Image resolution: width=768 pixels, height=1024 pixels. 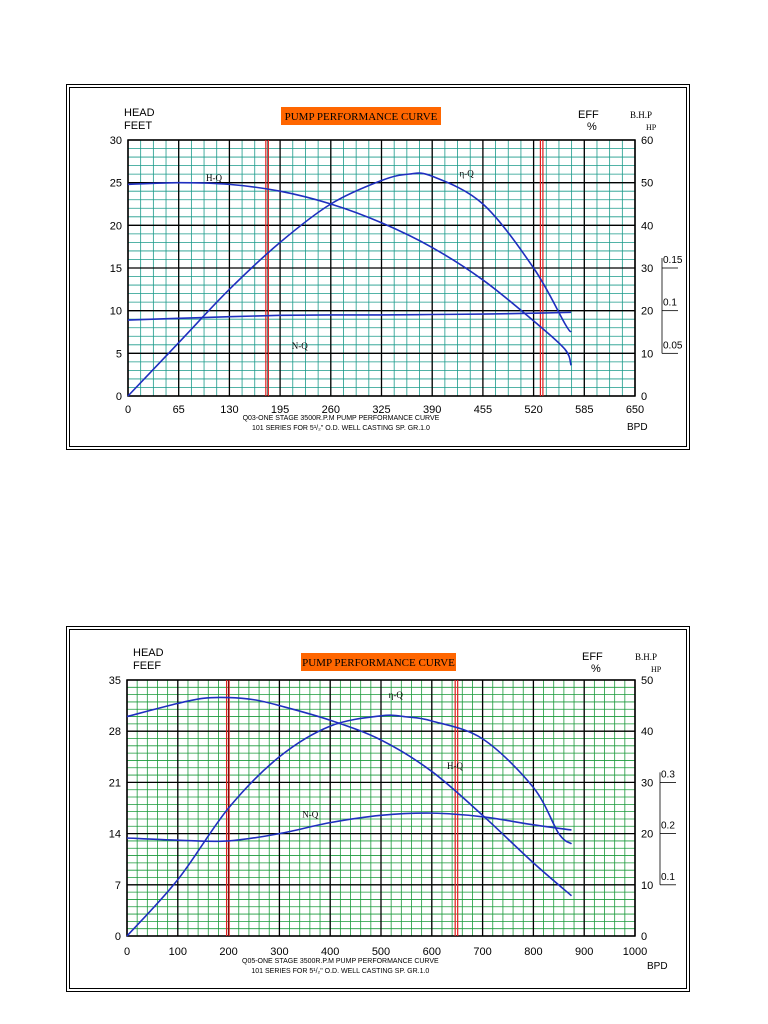 What do you see at coordinates (179, 410) in the screenshot?
I see `x-tick-label: 65` at bounding box center [179, 410].